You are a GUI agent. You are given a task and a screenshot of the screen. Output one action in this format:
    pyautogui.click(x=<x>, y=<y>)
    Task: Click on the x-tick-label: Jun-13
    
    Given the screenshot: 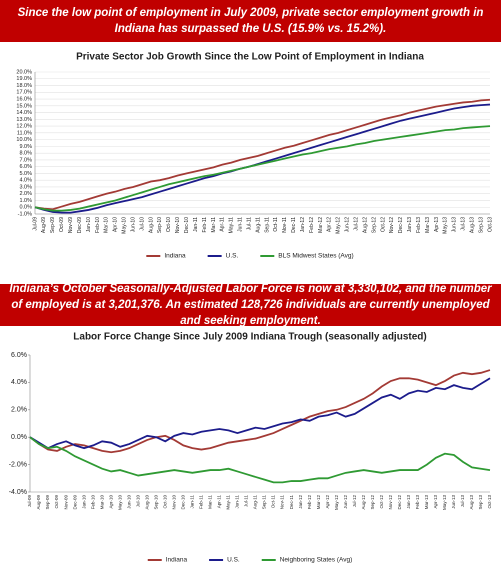 What is the action you would take?
    pyautogui.click(x=455, y=225)
    